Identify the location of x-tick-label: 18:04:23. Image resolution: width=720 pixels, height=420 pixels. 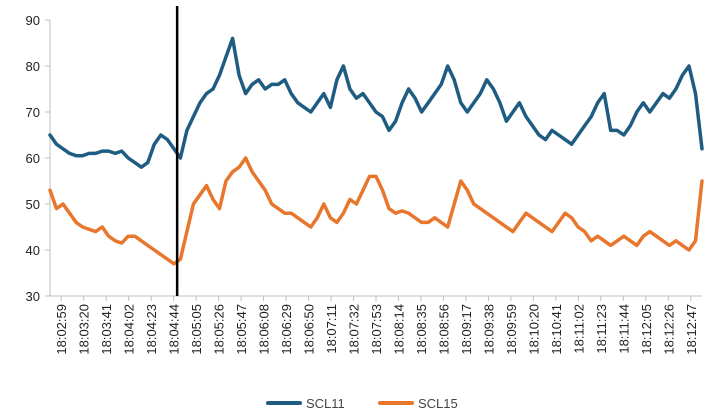
(151, 329).